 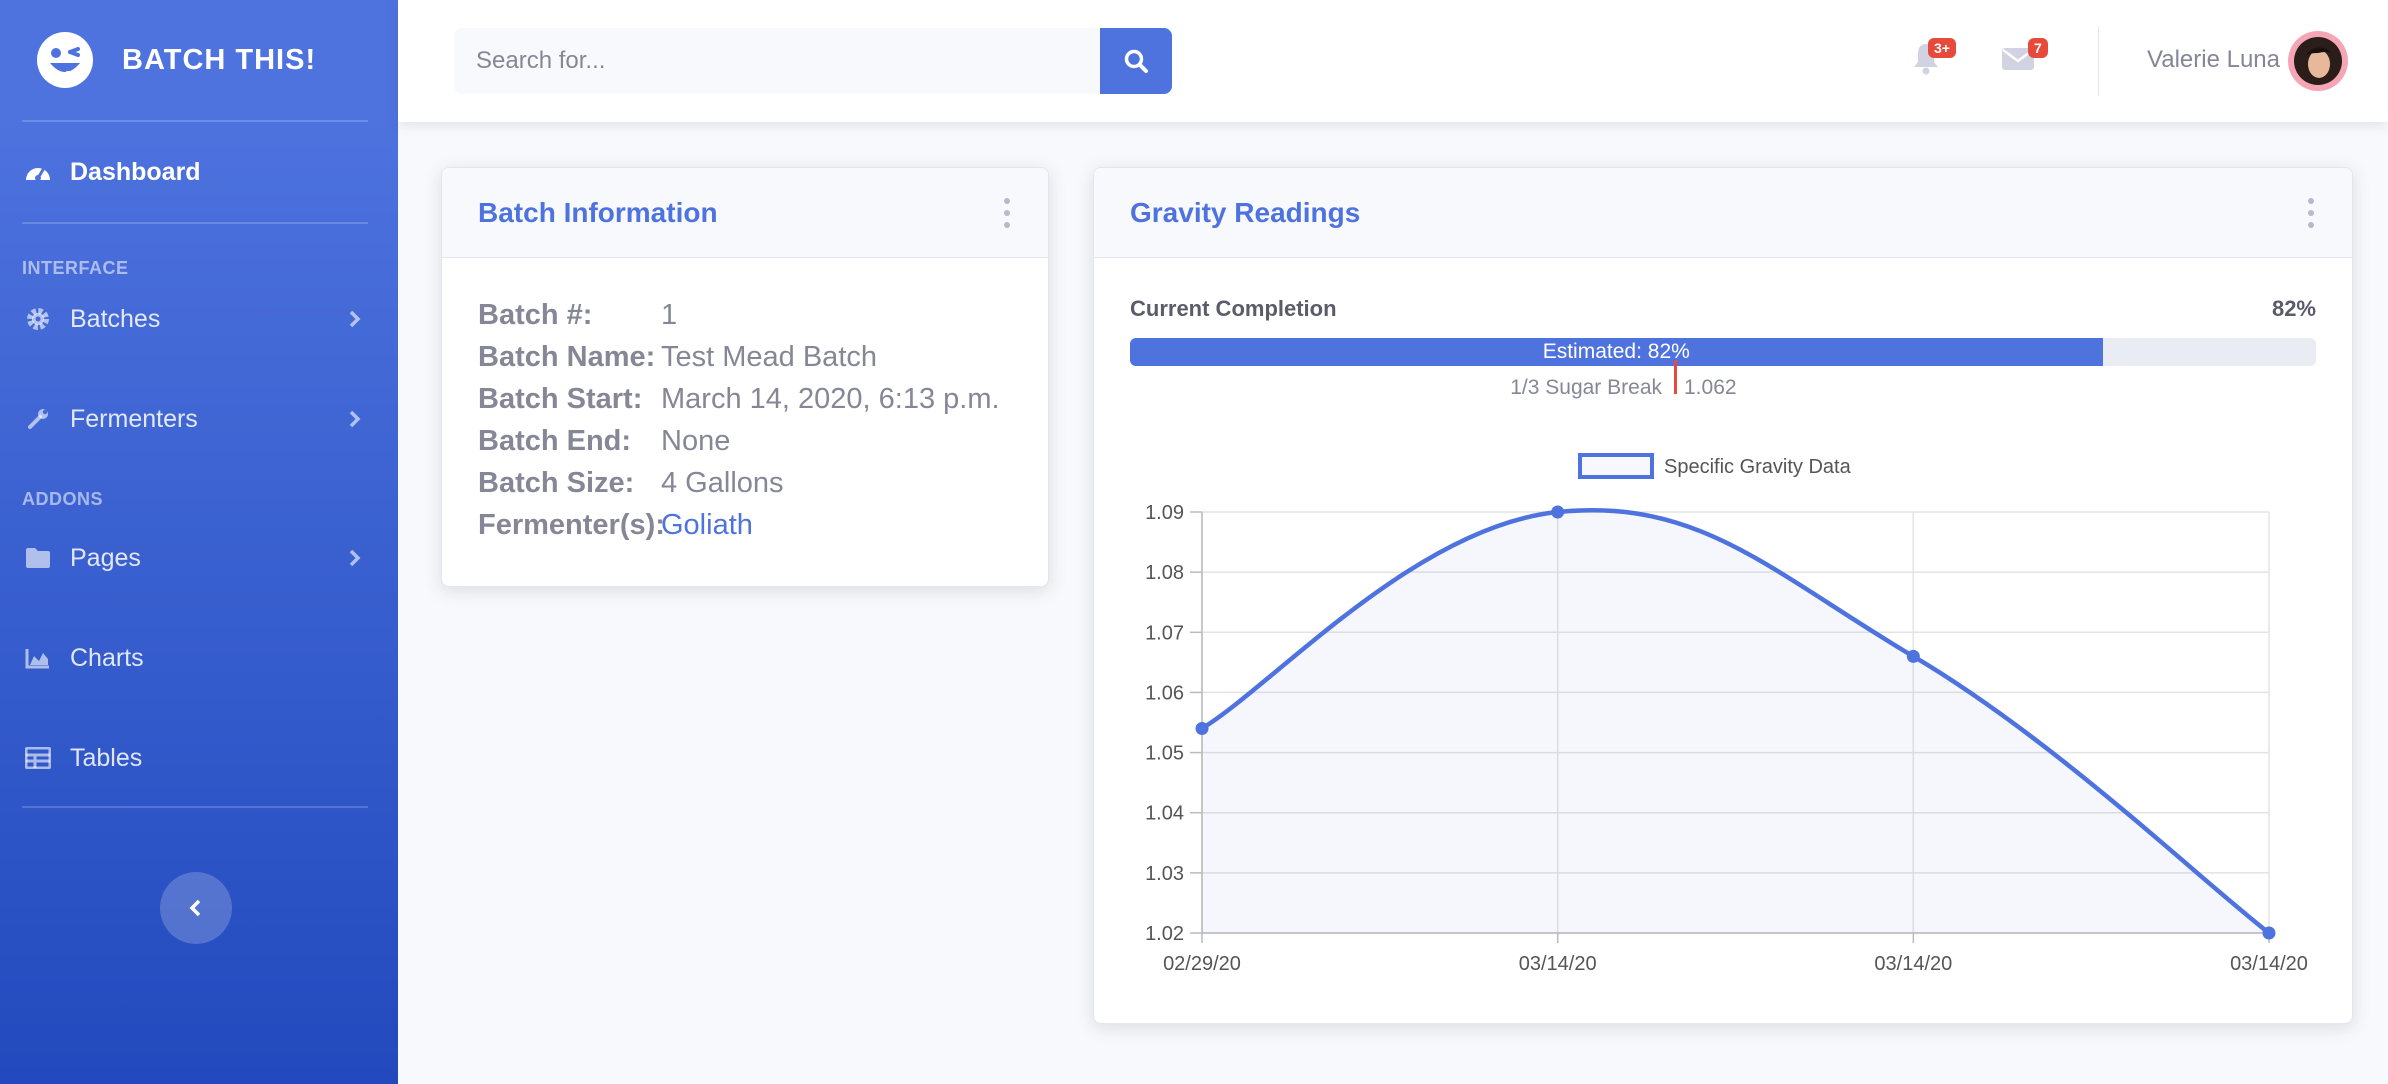 I want to click on brand-logo-icon, so click(x=65, y=60).